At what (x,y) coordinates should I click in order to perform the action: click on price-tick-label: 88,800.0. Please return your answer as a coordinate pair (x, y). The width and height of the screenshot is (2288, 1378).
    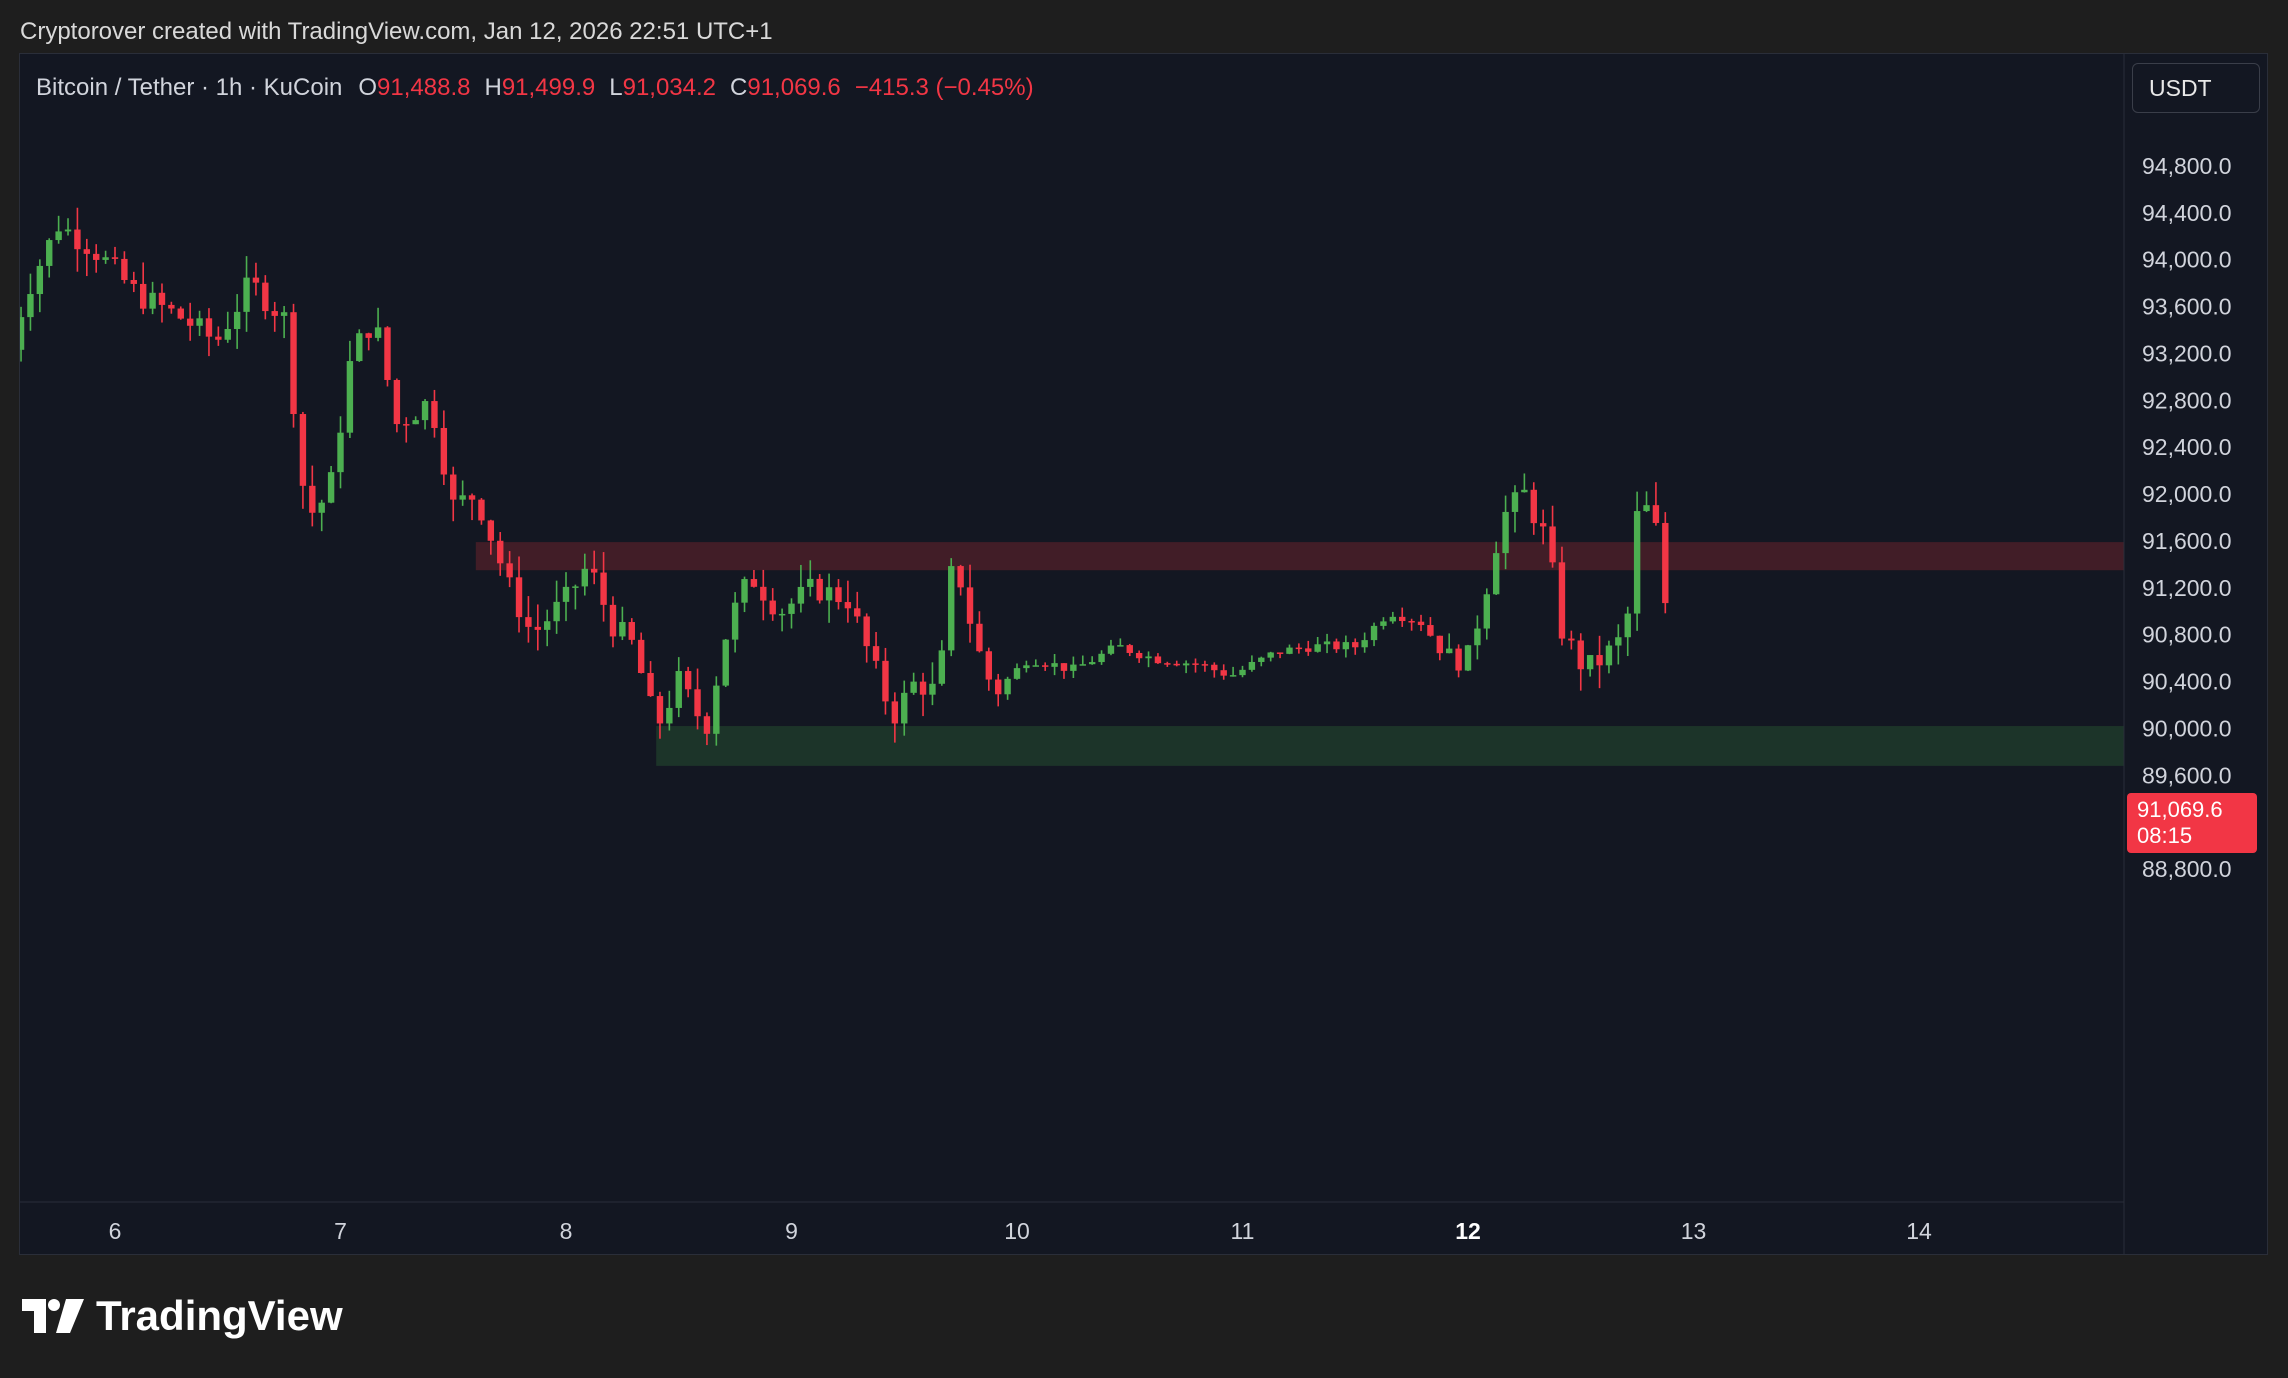
    Looking at the image, I should click on (2187, 869).